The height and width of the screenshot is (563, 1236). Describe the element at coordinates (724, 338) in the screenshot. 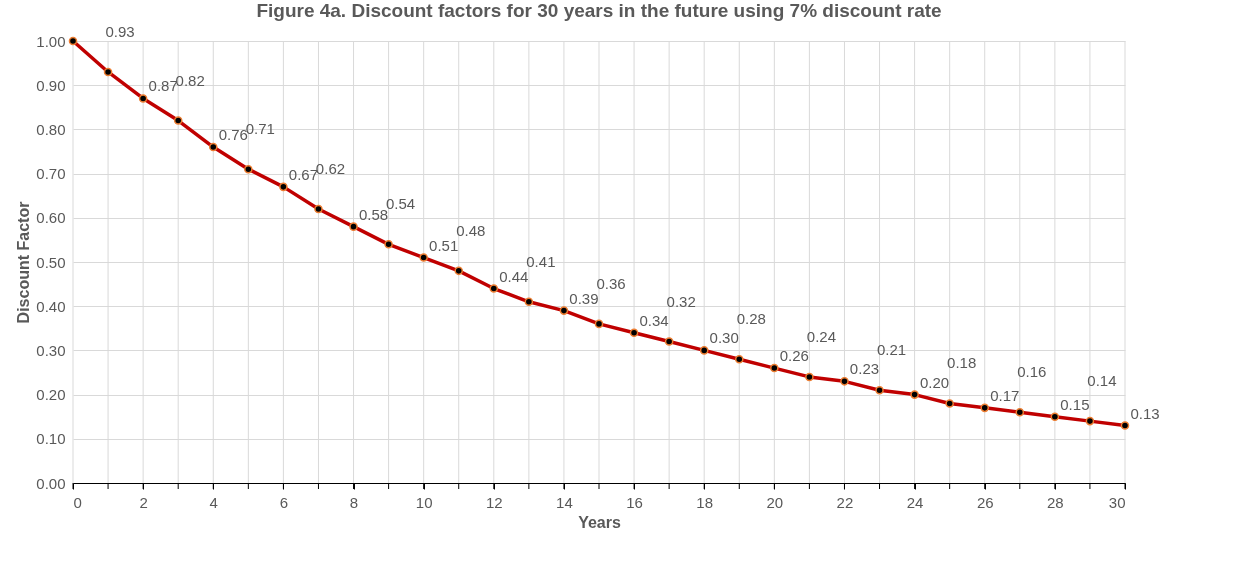

I see `data-label: 0.30` at that location.